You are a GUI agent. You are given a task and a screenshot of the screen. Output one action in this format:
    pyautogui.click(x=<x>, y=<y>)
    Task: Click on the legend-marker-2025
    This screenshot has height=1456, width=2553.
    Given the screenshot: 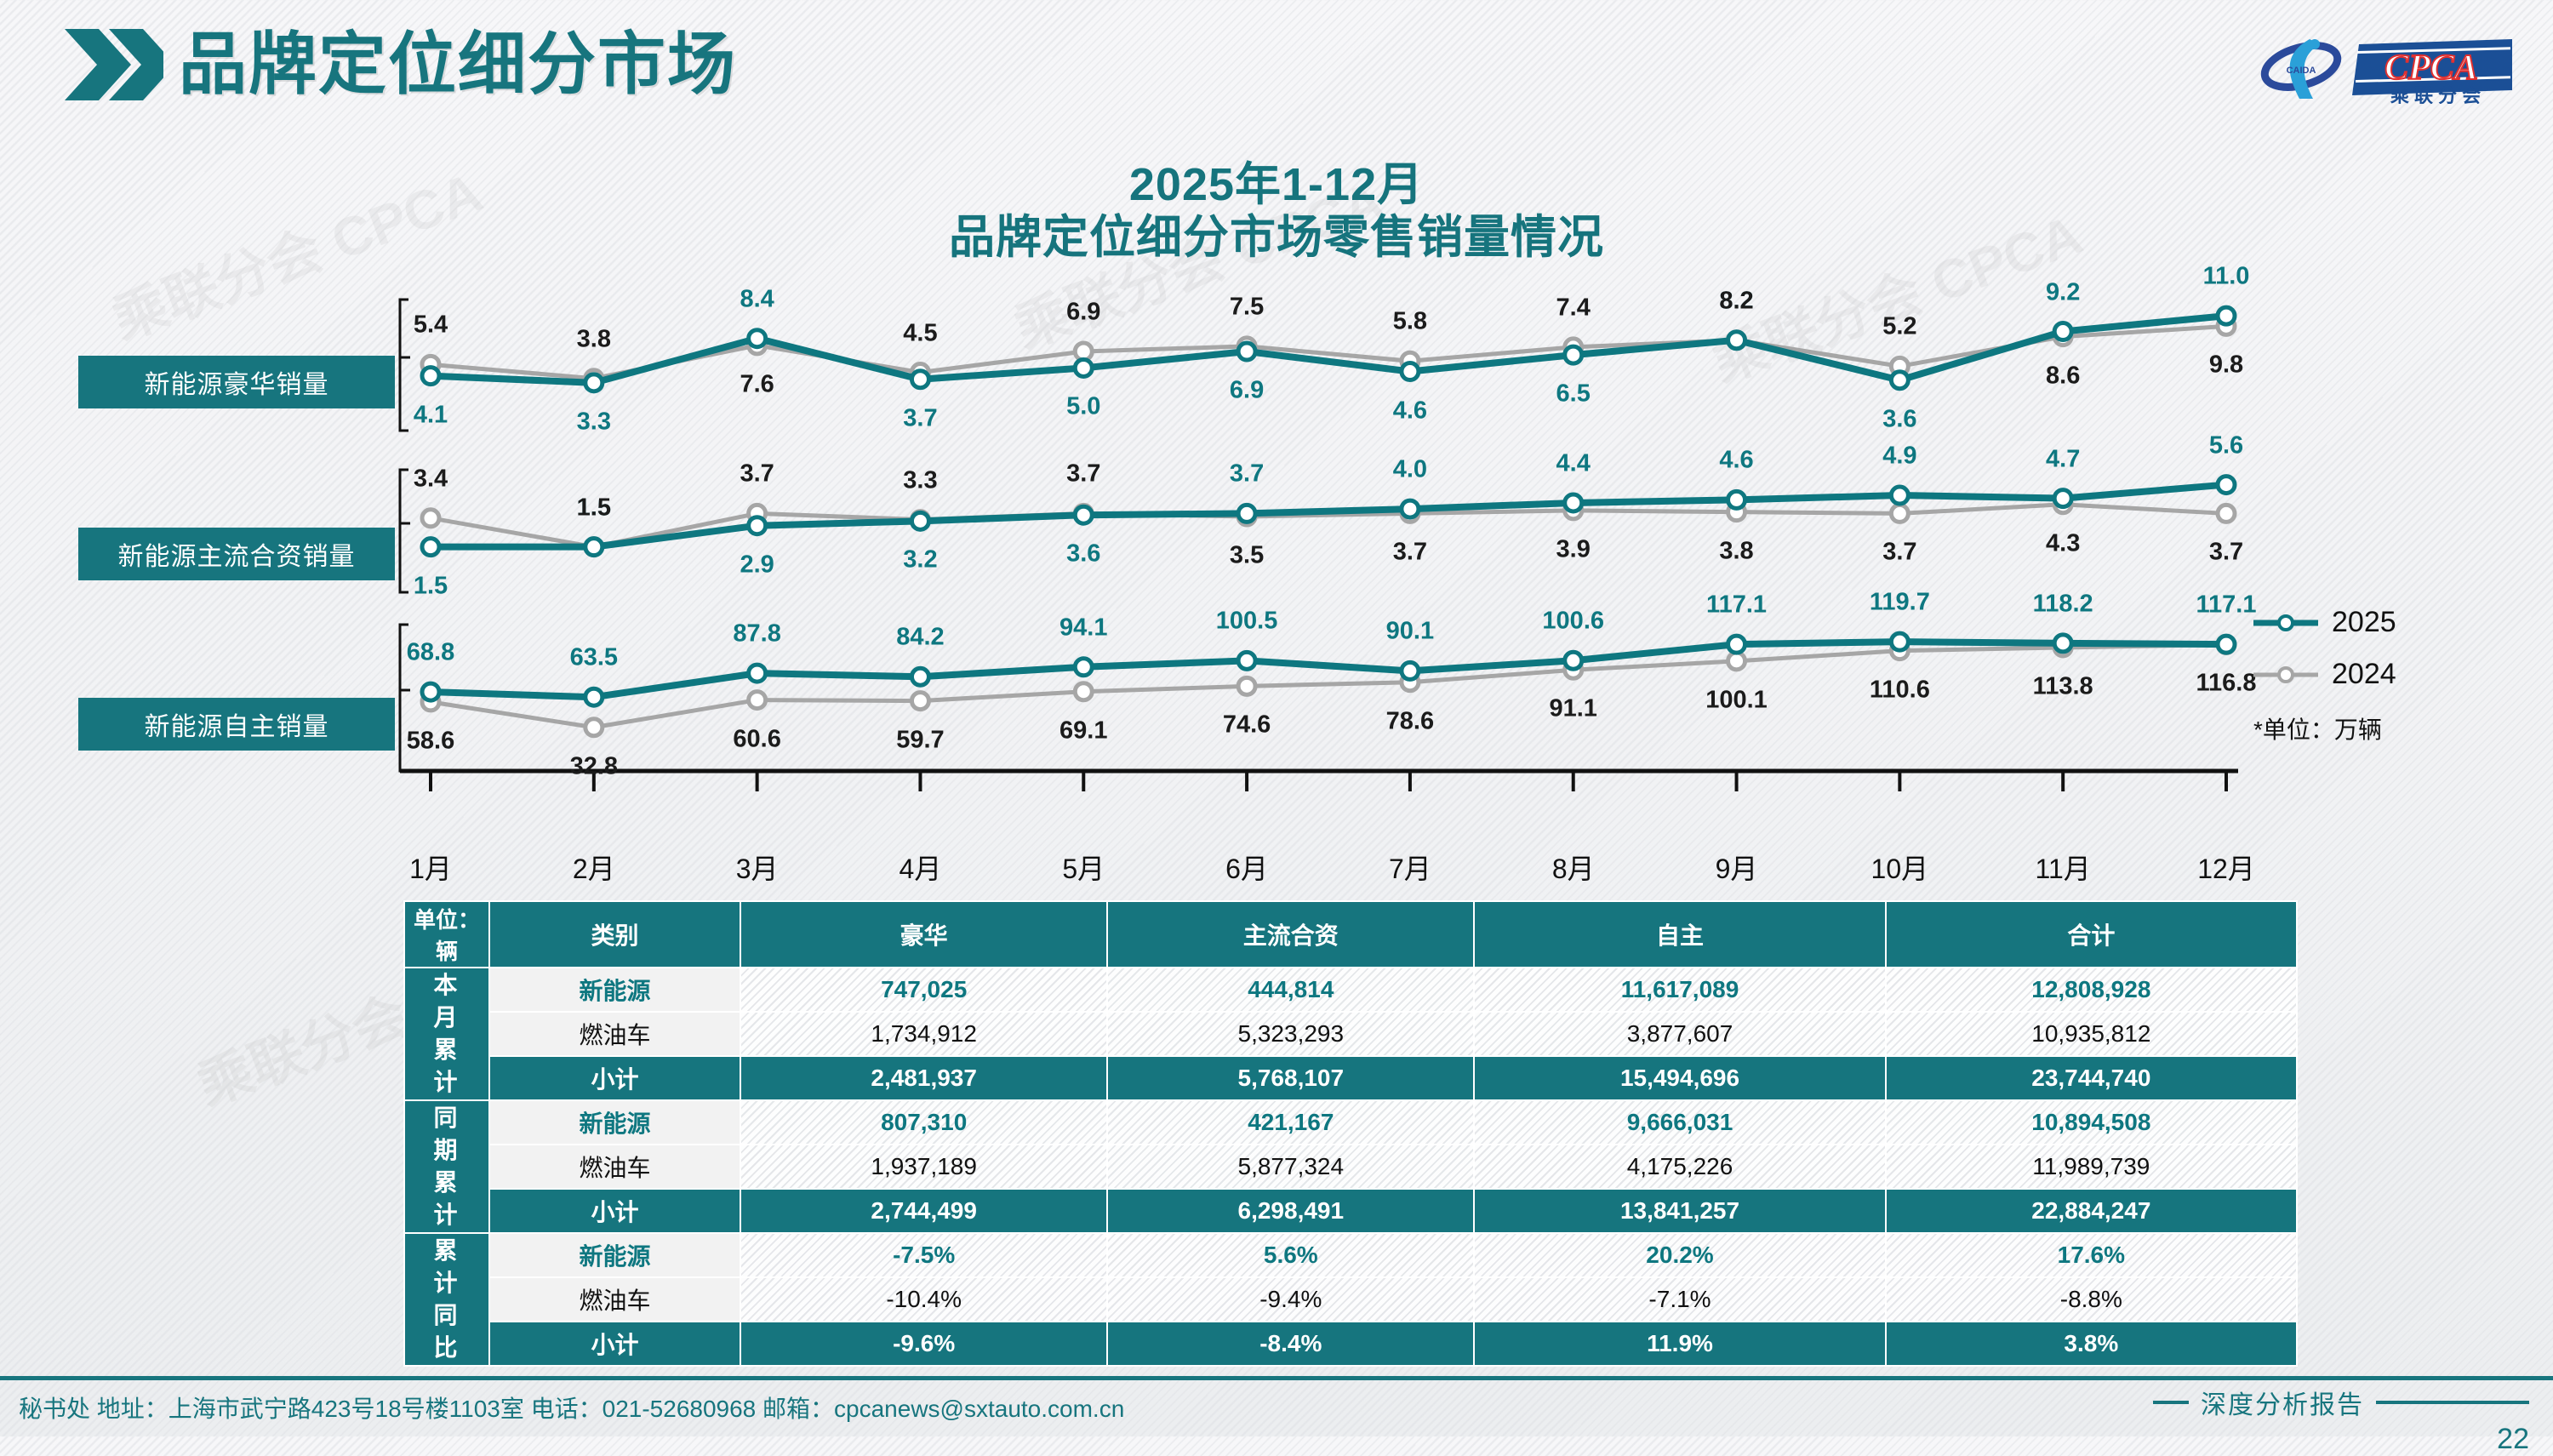 What is the action you would take?
    pyautogui.click(x=2285, y=623)
    